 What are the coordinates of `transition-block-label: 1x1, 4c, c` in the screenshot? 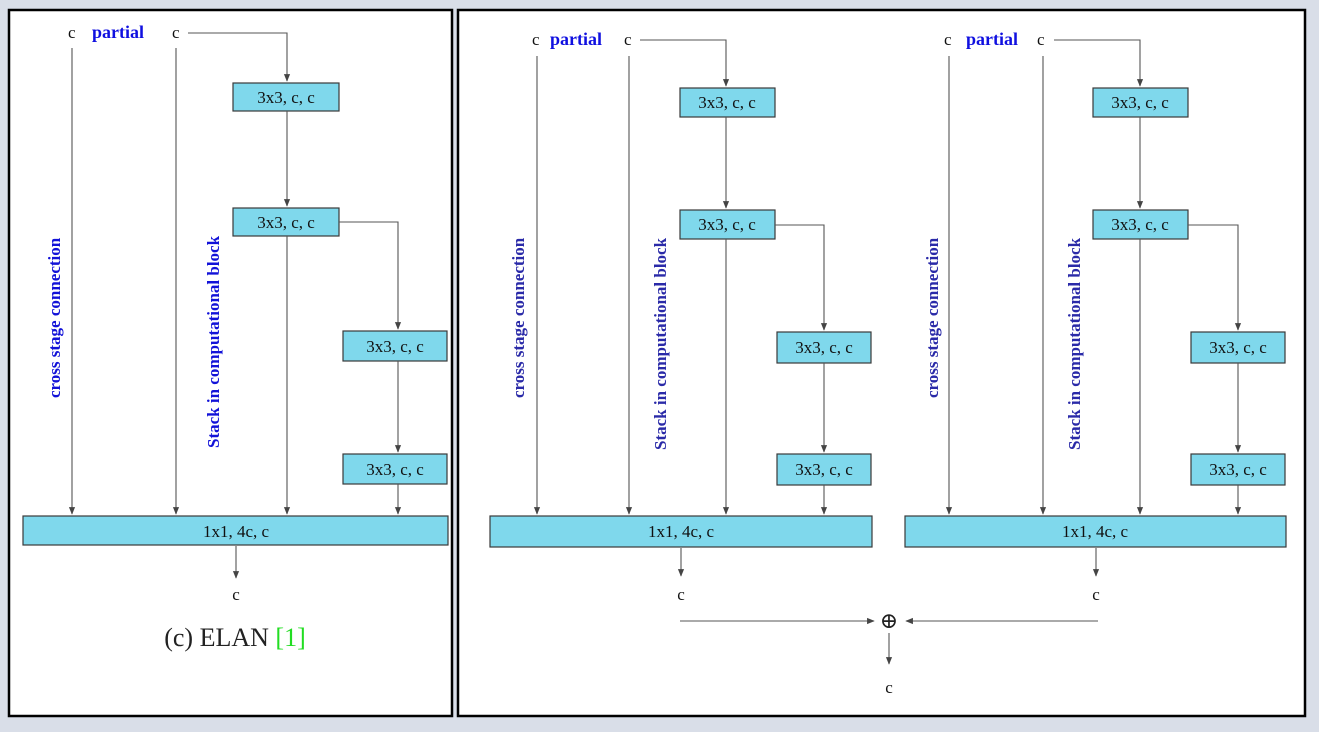 It's located at (236, 531).